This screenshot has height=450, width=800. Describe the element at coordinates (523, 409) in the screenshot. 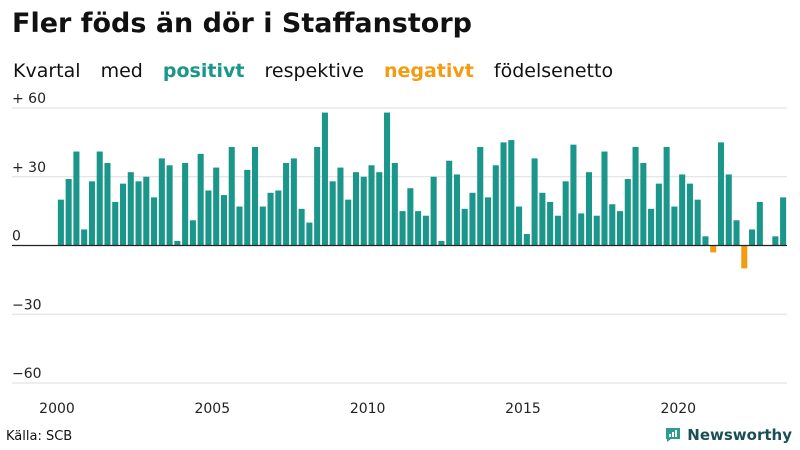

I see `x-tick-label: 2015` at that location.